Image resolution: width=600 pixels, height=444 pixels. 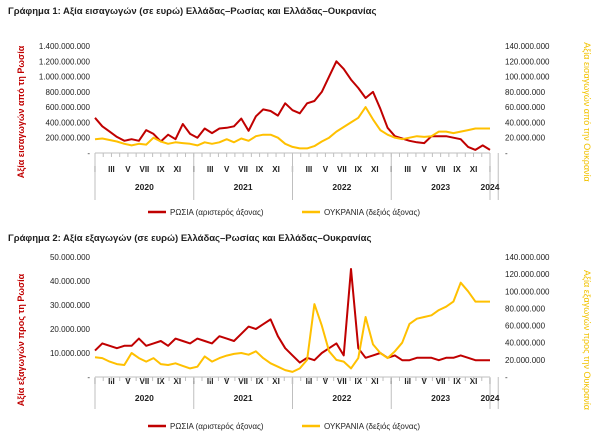 I want to click on left-axis-tick-label: 400.000.000, so click(x=68, y=122).